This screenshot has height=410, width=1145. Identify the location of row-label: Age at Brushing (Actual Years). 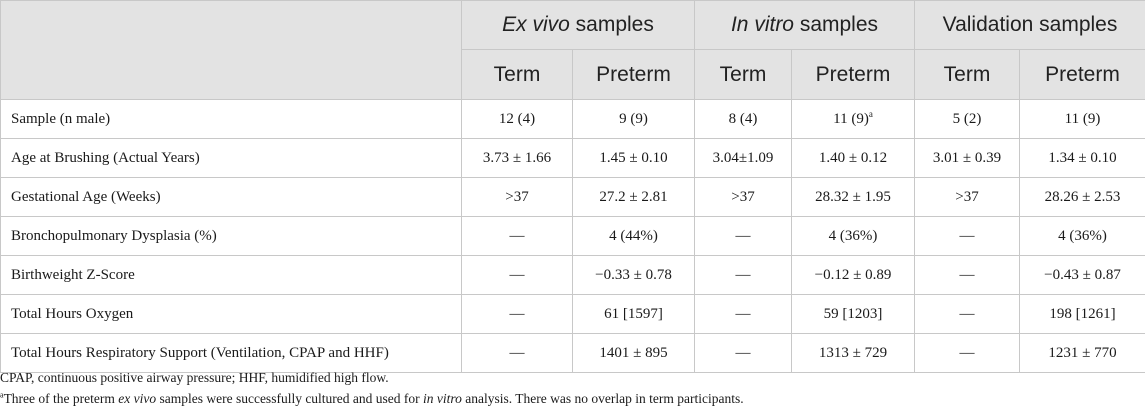
(231, 158).